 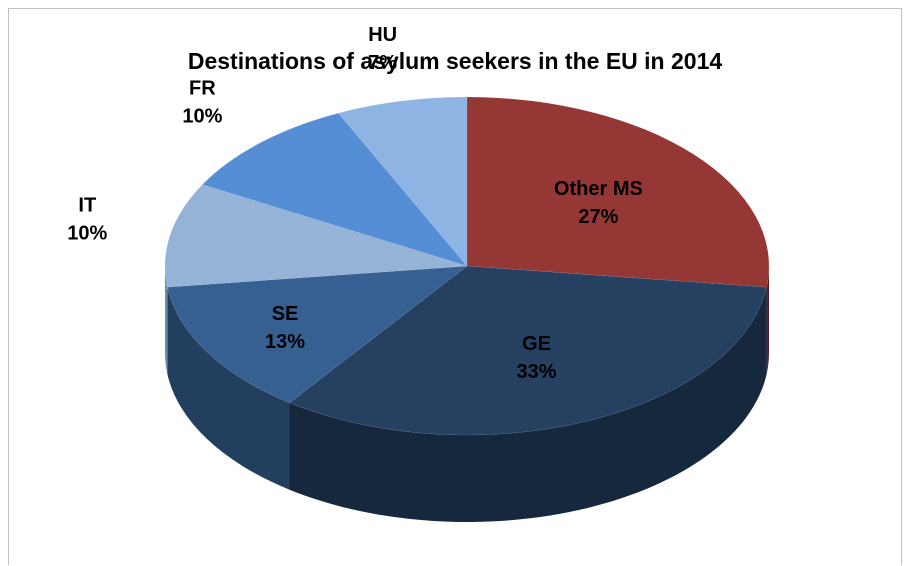 What do you see at coordinates (202, 102) in the screenshot?
I see `pie-label-fr: FR 10%` at bounding box center [202, 102].